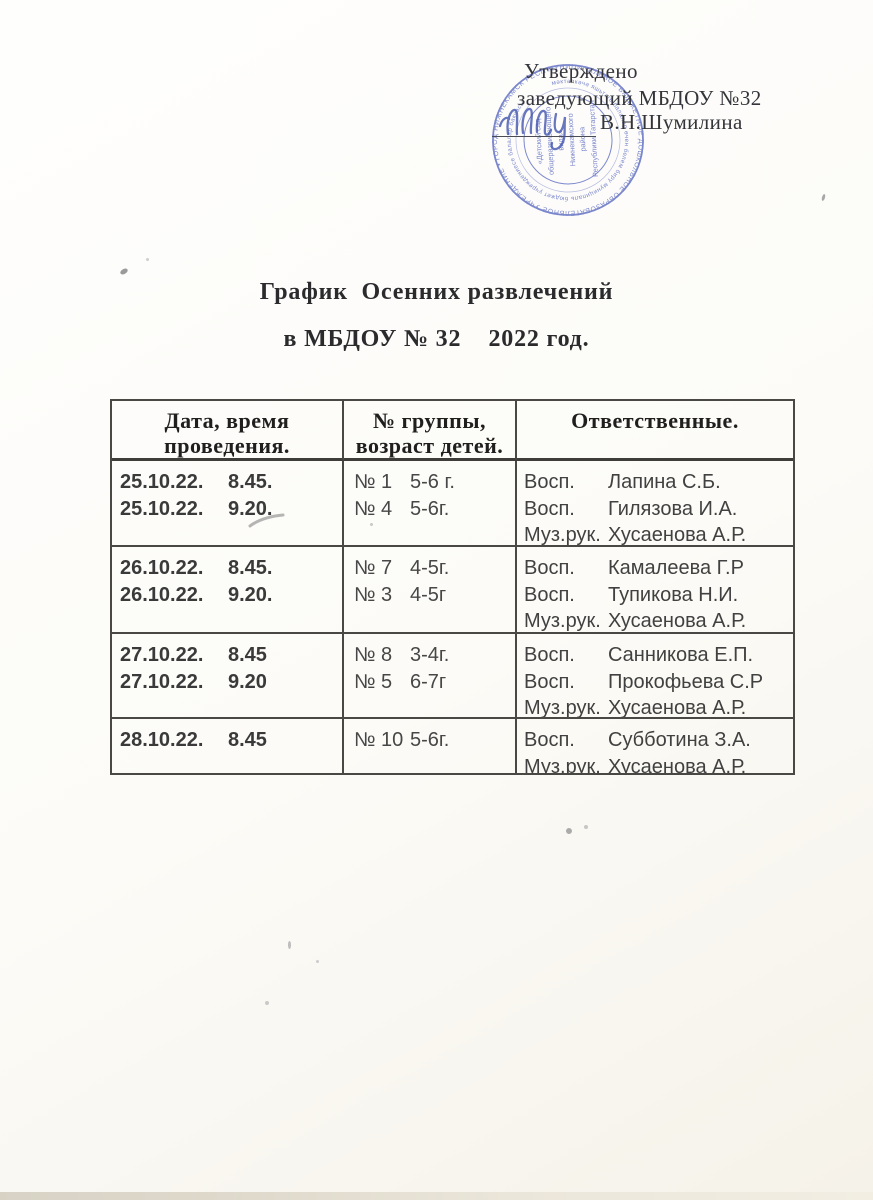 This screenshot has width=873, height=1200. I want to click on group-number: № 8, so click(373, 655).